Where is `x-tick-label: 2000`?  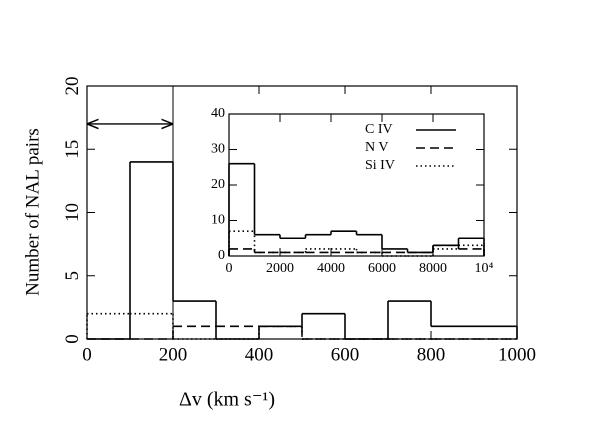 x-tick-label: 2000 is located at coordinates (280, 268).